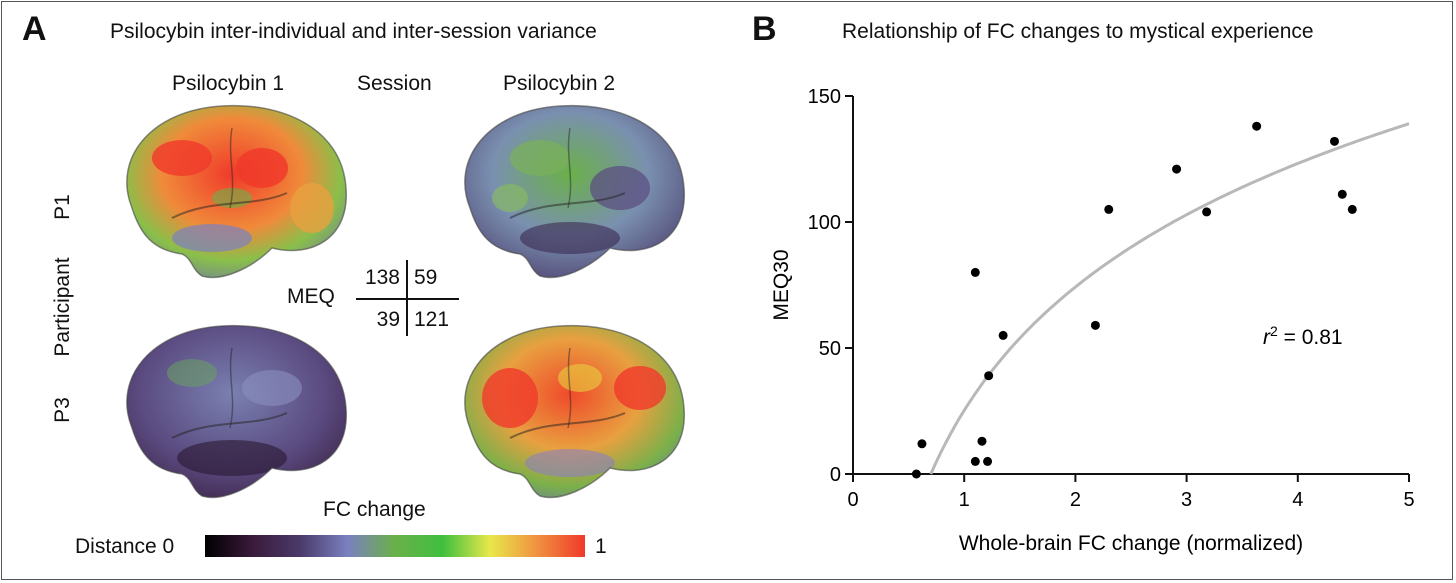 This screenshot has height=583, width=1456. What do you see at coordinates (781, 284) in the screenshot?
I see `y-axis-label: MEQ30` at bounding box center [781, 284].